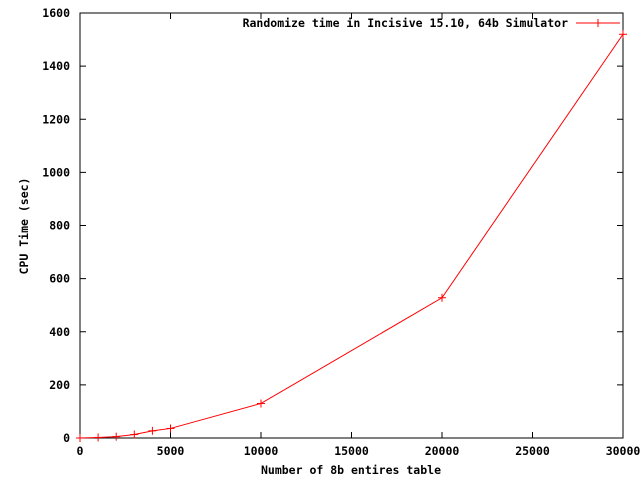  Describe the element at coordinates (56, 13) in the screenshot. I see `y-tick-label: 1600` at that location.